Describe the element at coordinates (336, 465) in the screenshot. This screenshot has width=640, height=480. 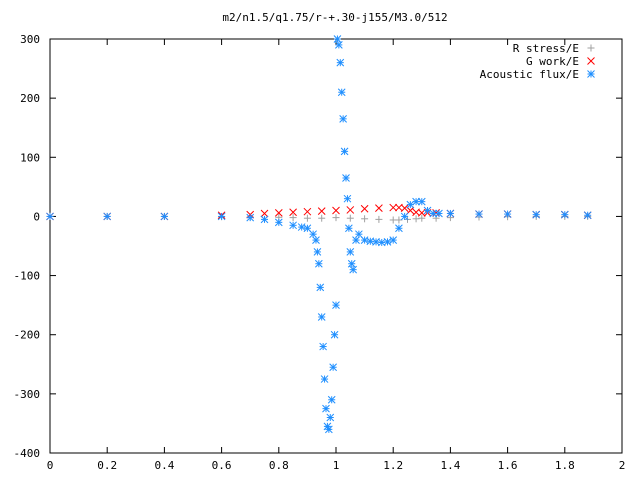
I see `x-tick-label: 1` at that location.